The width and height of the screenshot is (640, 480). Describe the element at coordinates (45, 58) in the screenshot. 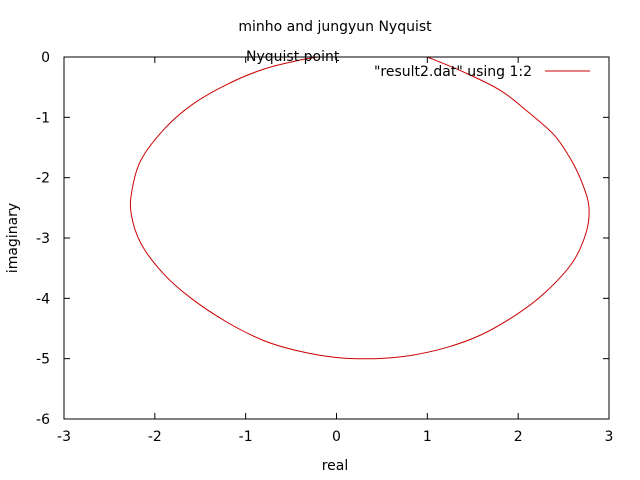

I see `y-tick-label: 0` at that location.